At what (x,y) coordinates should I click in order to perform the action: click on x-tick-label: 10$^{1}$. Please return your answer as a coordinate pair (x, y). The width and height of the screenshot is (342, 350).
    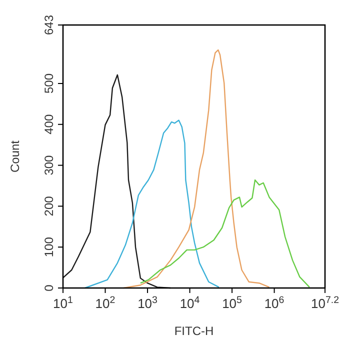
    Looking at the image, I should click on (63, 302).